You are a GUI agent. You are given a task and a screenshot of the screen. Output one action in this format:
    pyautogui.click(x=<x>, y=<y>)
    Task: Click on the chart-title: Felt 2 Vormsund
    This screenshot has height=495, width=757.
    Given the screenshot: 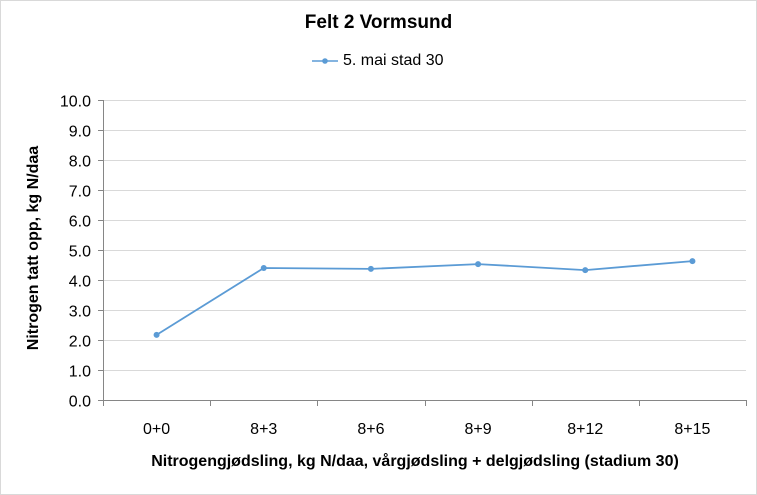 What is the action you would take?
    pyautogui.click(x=378, y=22)
    